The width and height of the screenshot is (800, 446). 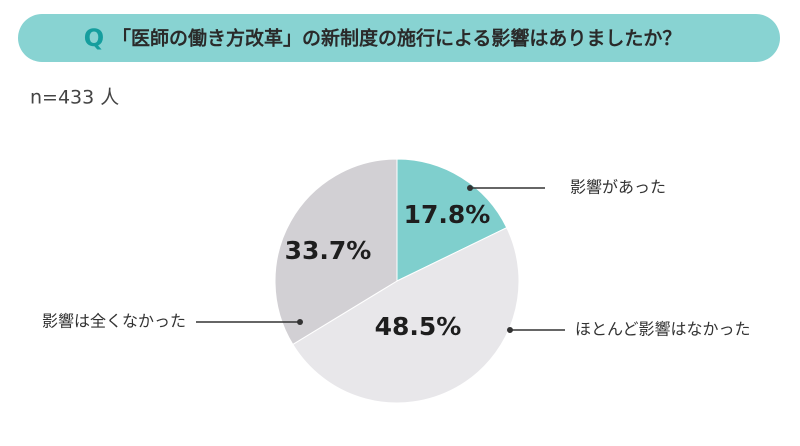 I want to click on category-label: ほとんど影響はなかった, so click(x=663, y=329).